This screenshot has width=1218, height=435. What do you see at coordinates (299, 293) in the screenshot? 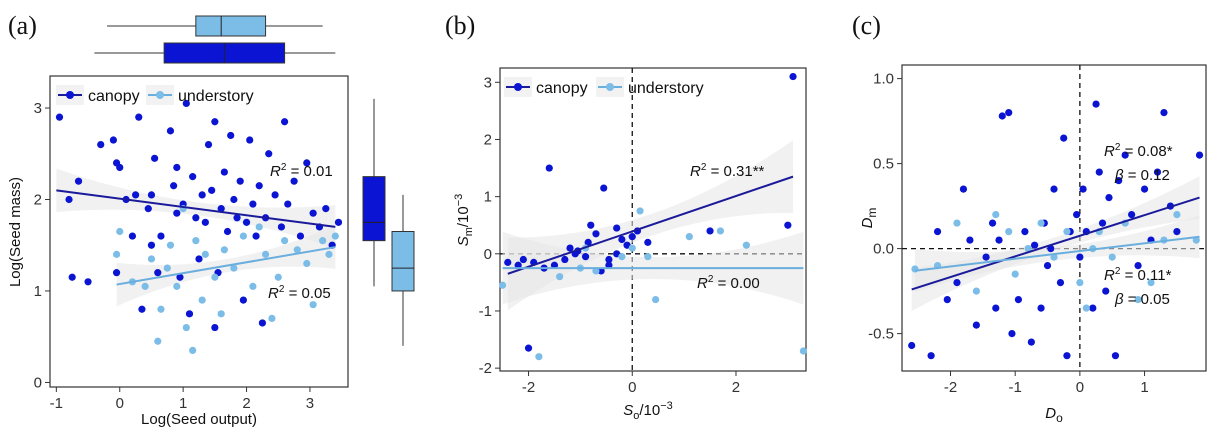
I see `stat-annotation: R2 = 0.05` at bounding box center [299, 293].